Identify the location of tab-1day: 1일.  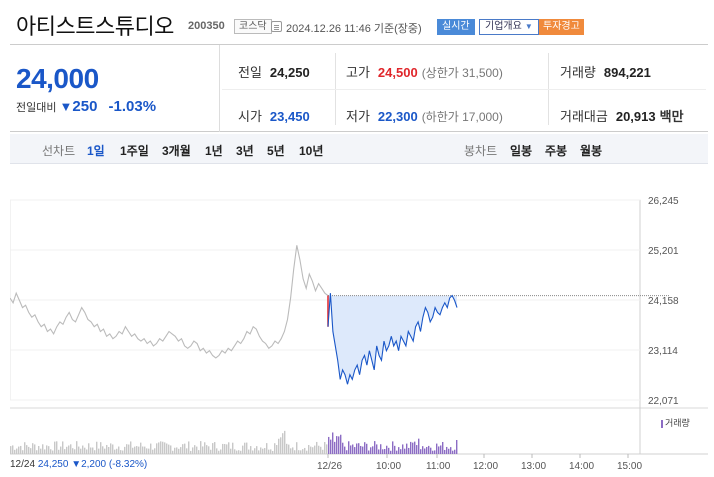
(96, 151).